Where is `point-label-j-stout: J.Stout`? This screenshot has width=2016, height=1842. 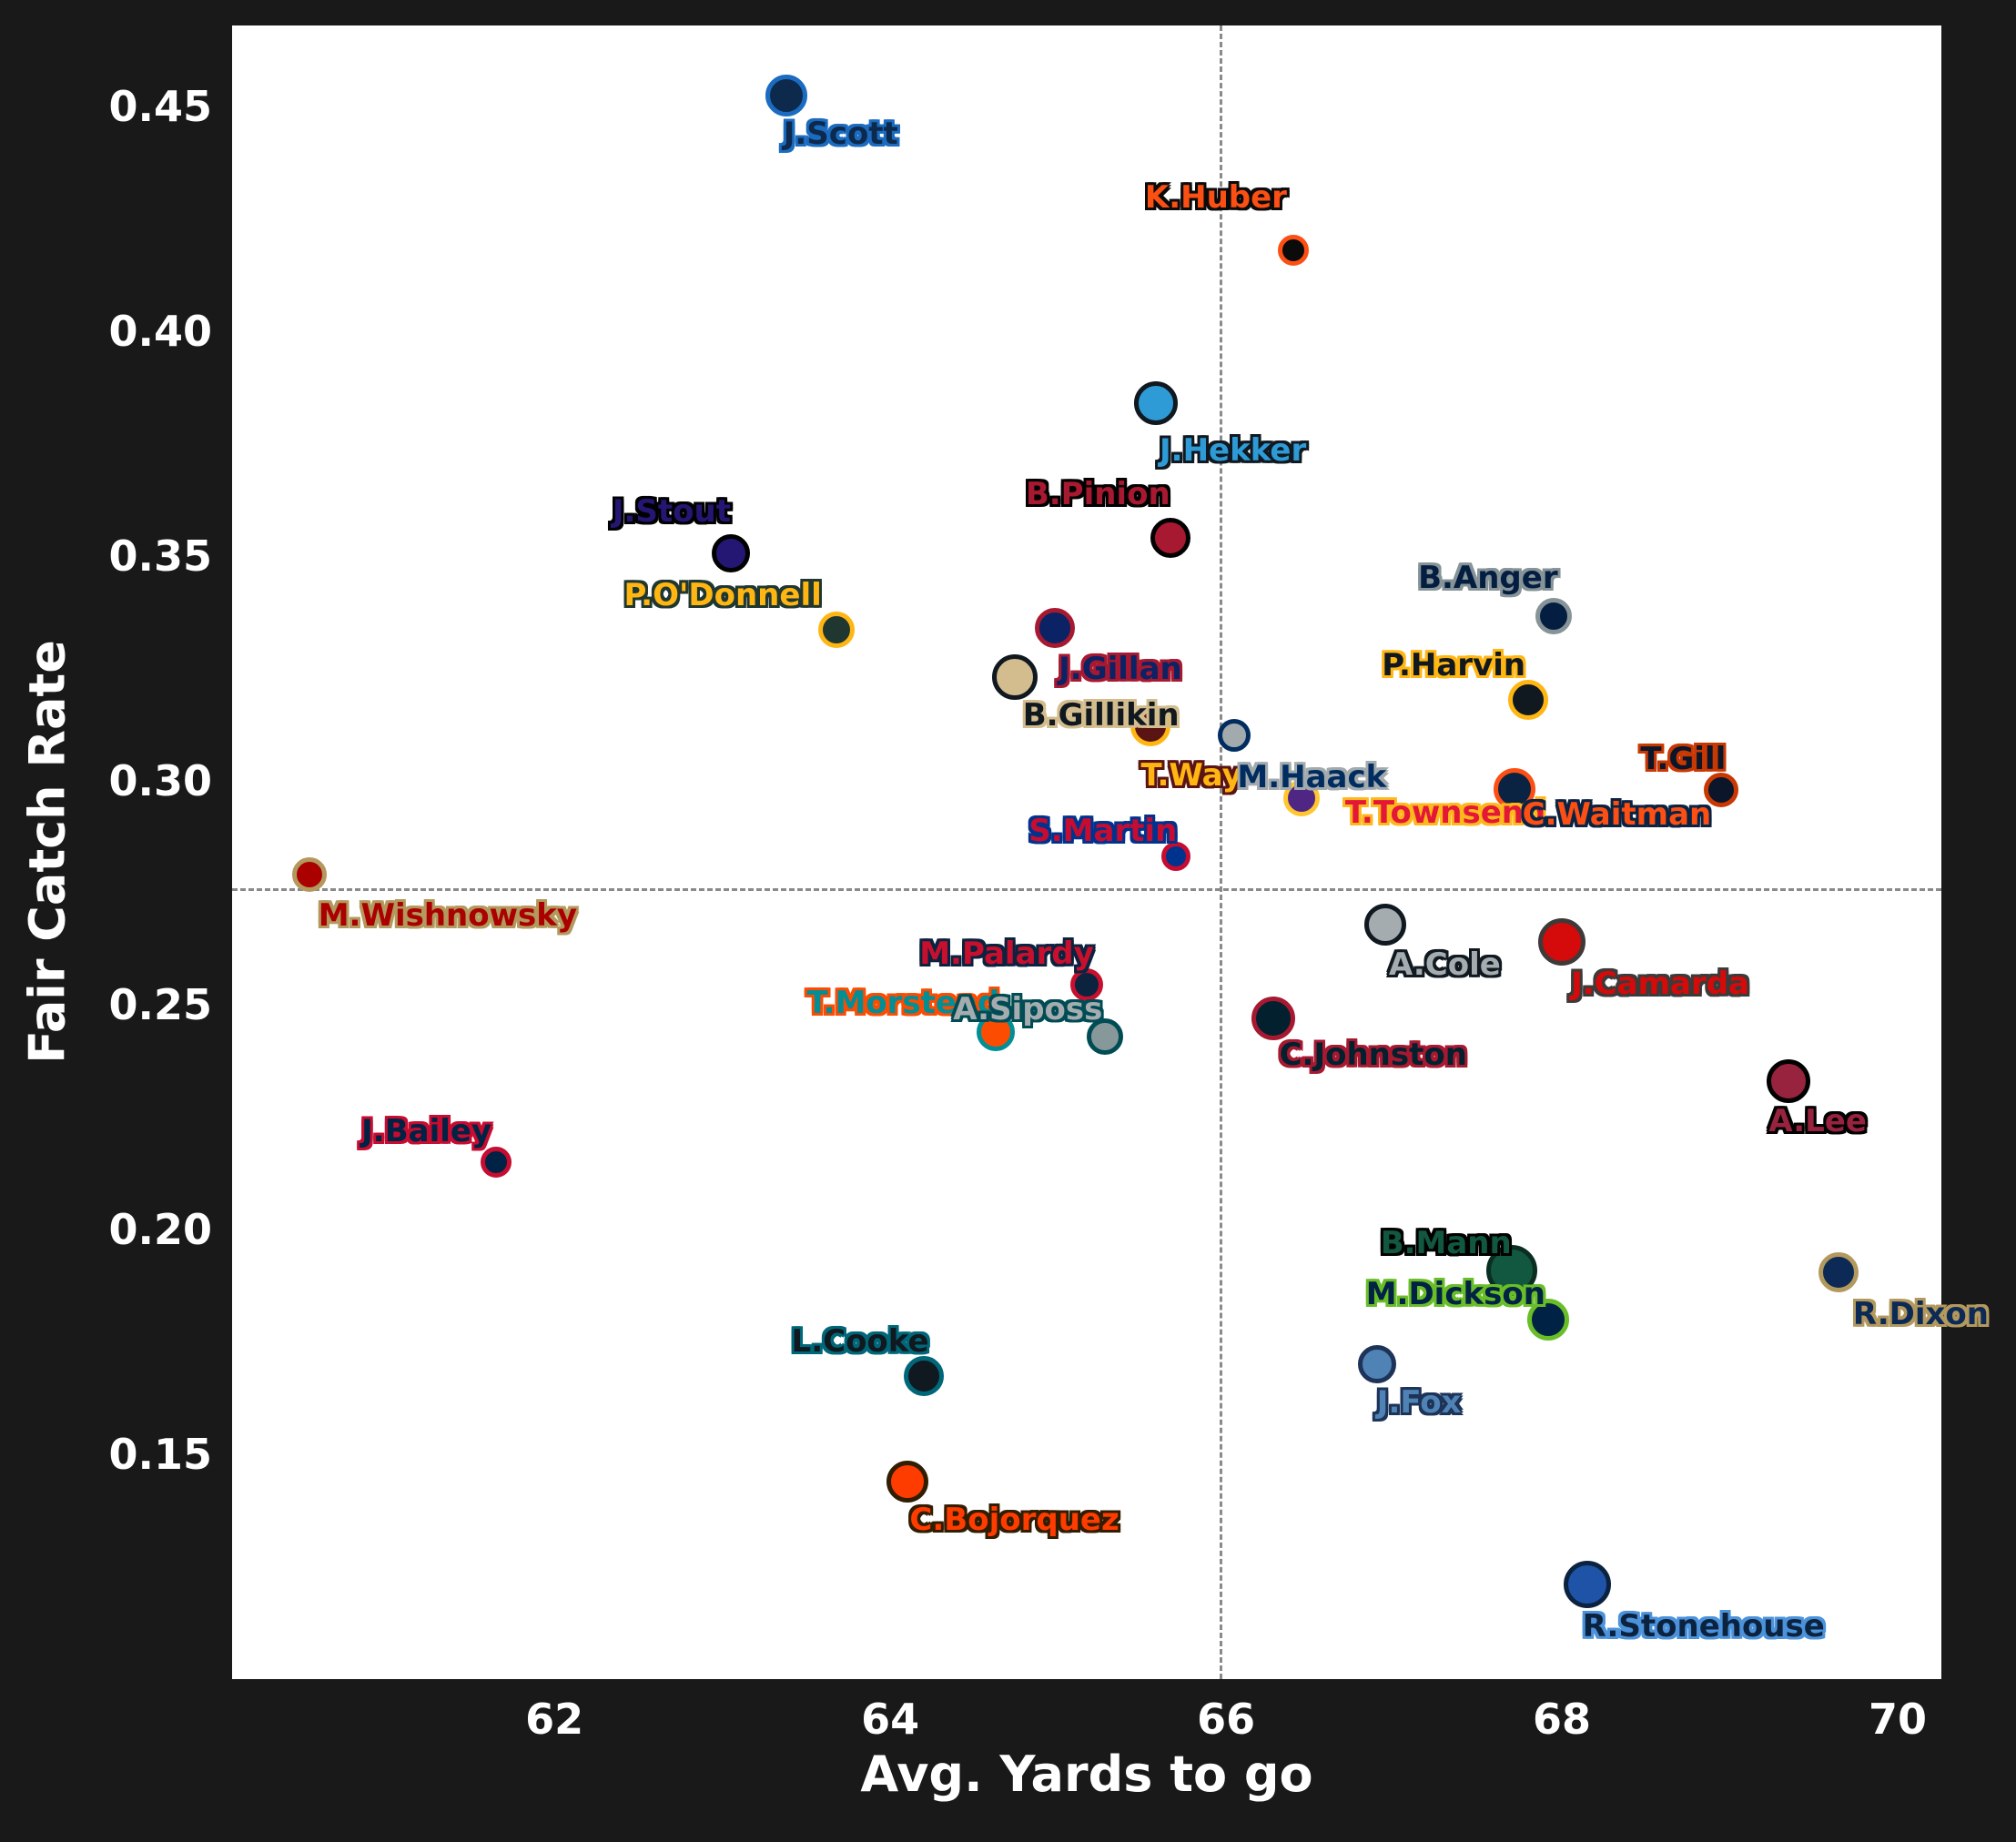 point-label-j-stout: J.Stout is located at coordinates (671, 512).